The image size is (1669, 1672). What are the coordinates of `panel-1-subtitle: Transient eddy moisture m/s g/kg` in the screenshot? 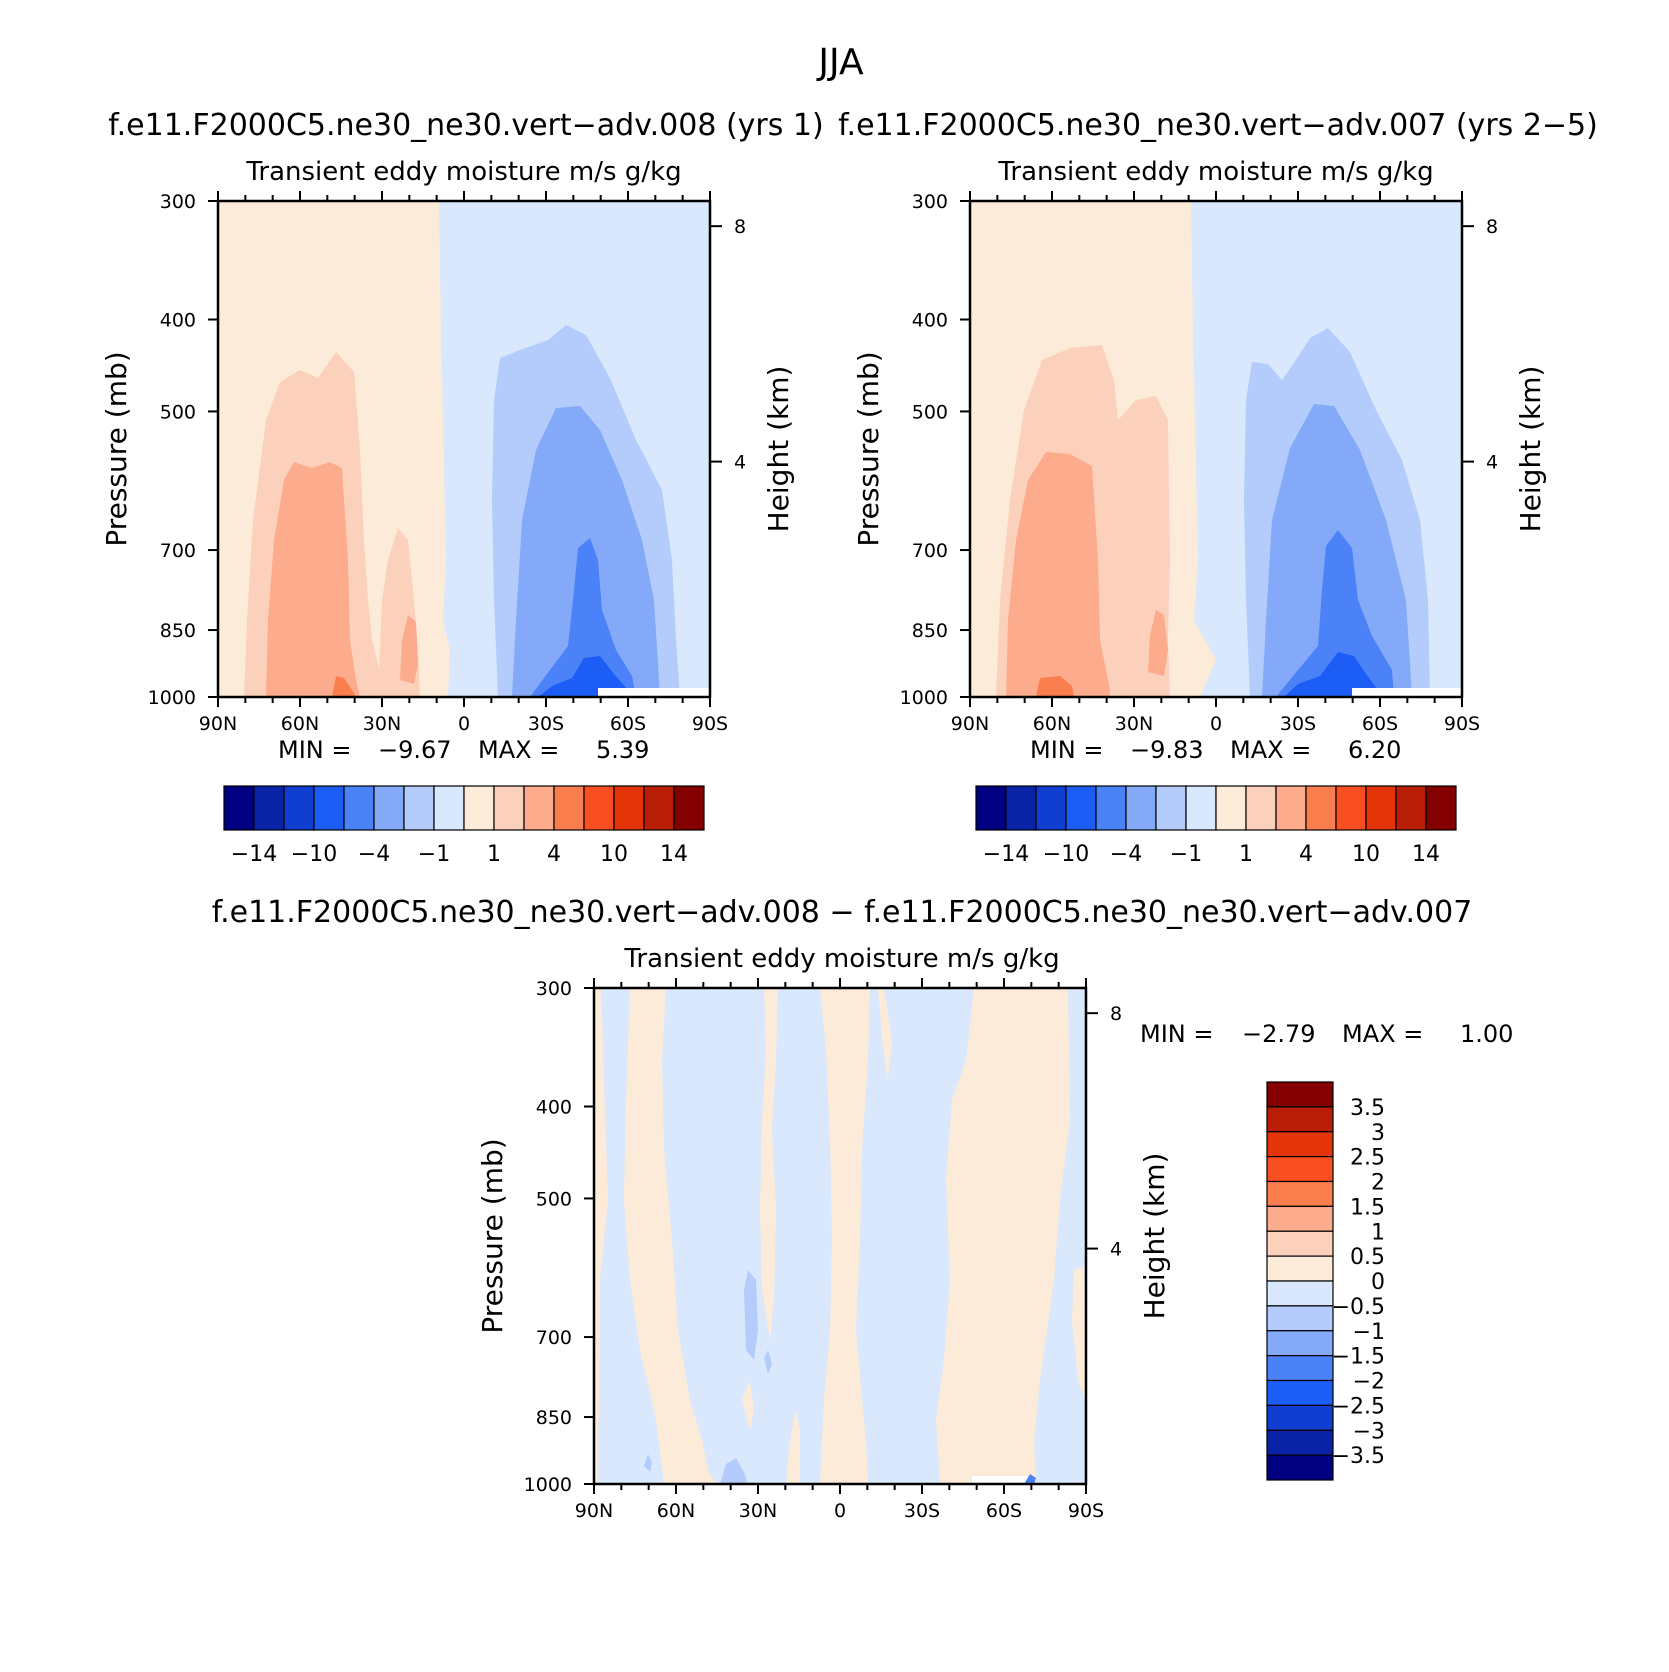 It's located at (463, 172).